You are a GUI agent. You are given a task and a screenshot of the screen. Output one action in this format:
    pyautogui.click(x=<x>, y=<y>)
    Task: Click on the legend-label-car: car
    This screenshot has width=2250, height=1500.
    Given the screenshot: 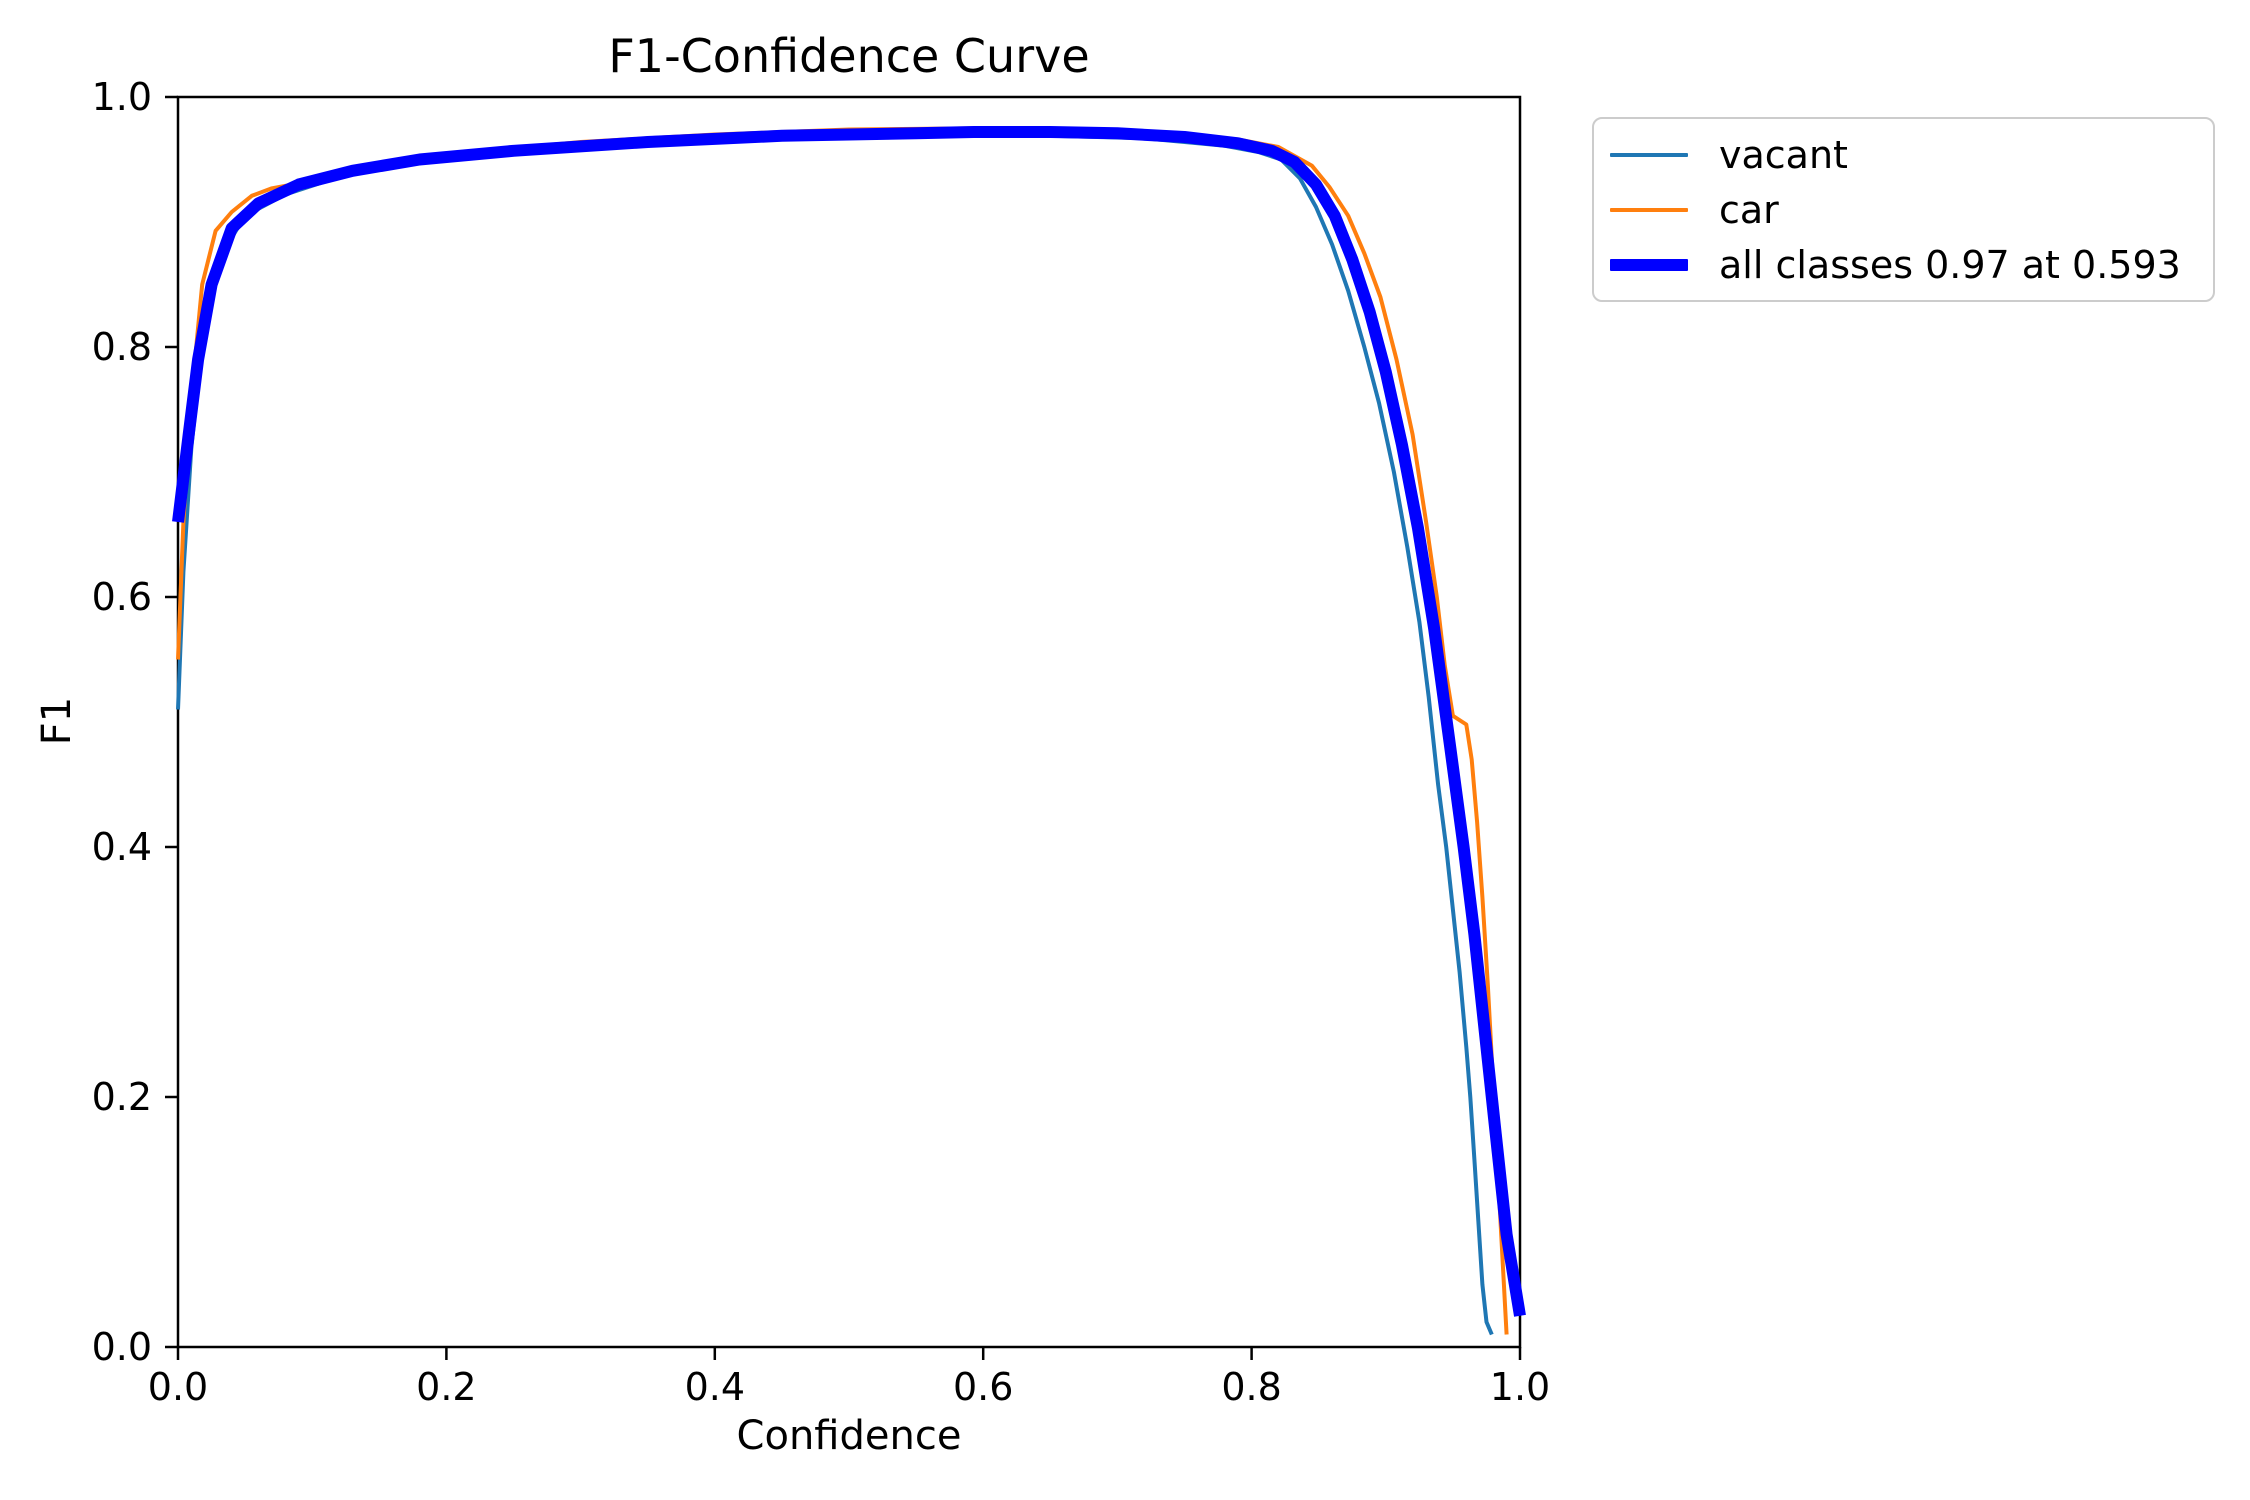 What is the action you would take?
    pyautogui.click(x=1749, y=209)
    